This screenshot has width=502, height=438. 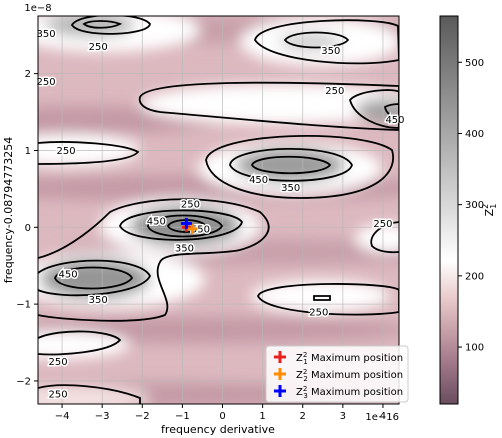 I want to click on colorbar-label-main: Z, so click(x=489, y=212).